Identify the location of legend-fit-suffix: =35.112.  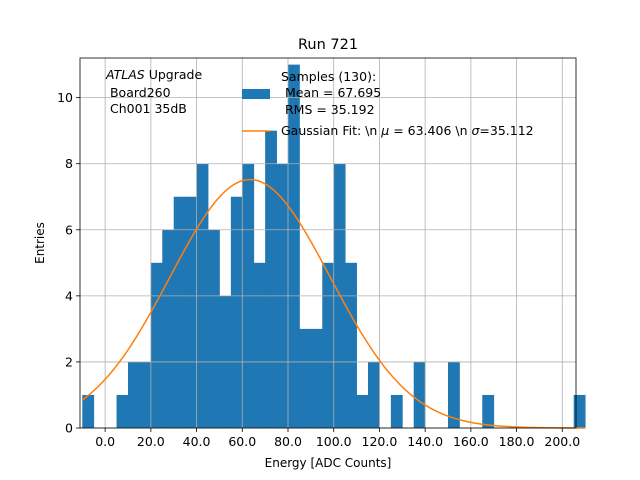
(506, 130).